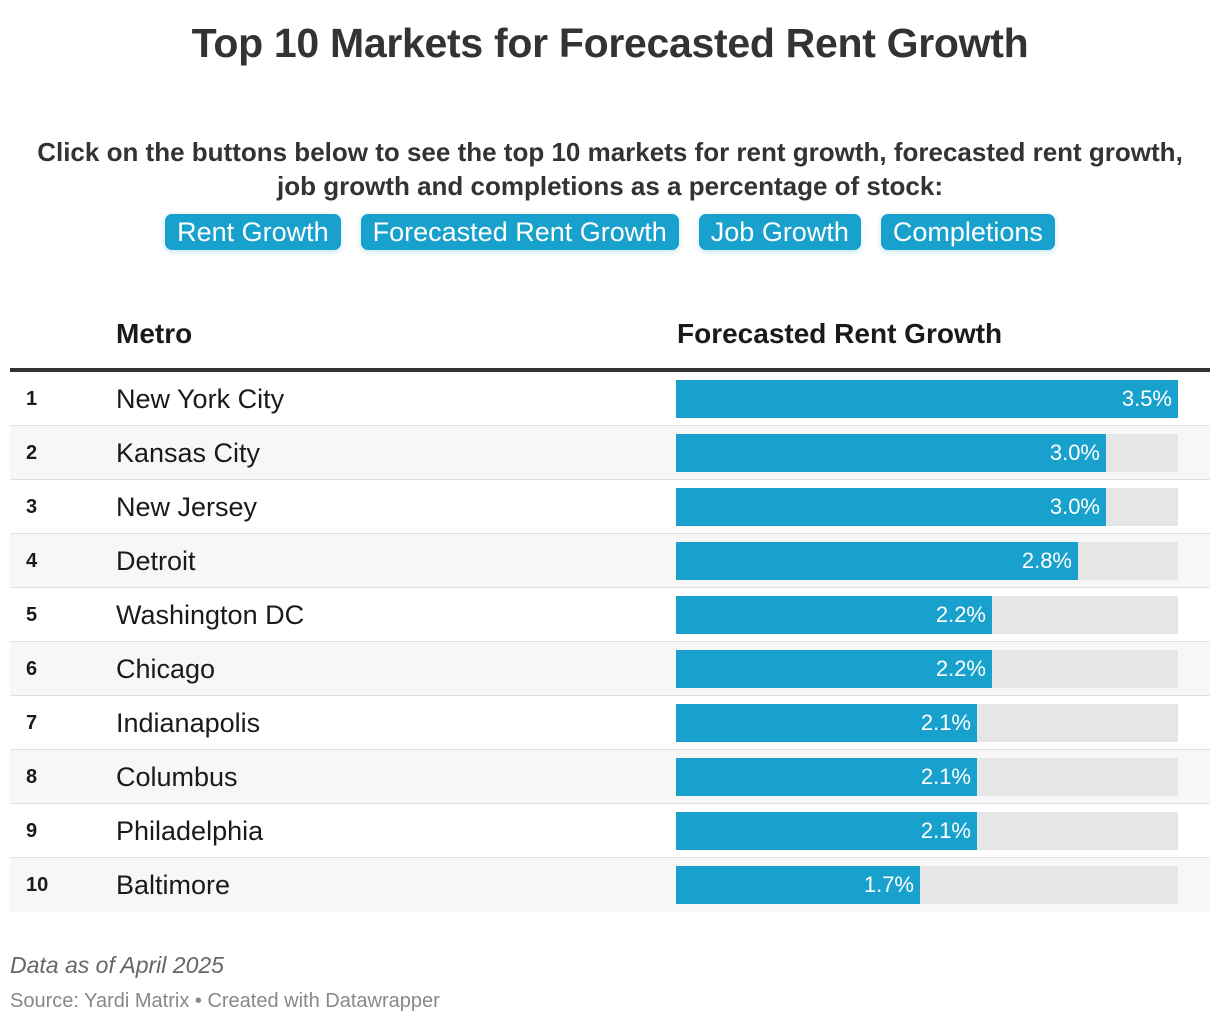 The width and height of the screenshot is (1220, 1026). Describe the element at coordinates (200, 399) in the screenshot. I see `metro-name: New York City` at that location.